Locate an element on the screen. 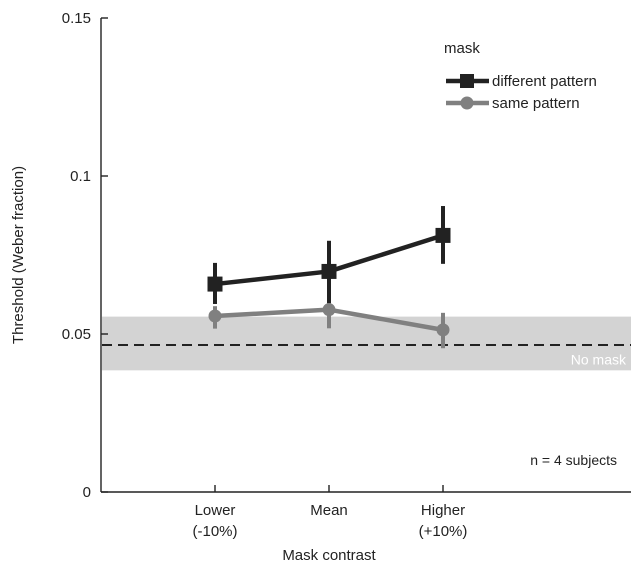  y-tick-label: 0.15 is located at coordinates (76, 18).